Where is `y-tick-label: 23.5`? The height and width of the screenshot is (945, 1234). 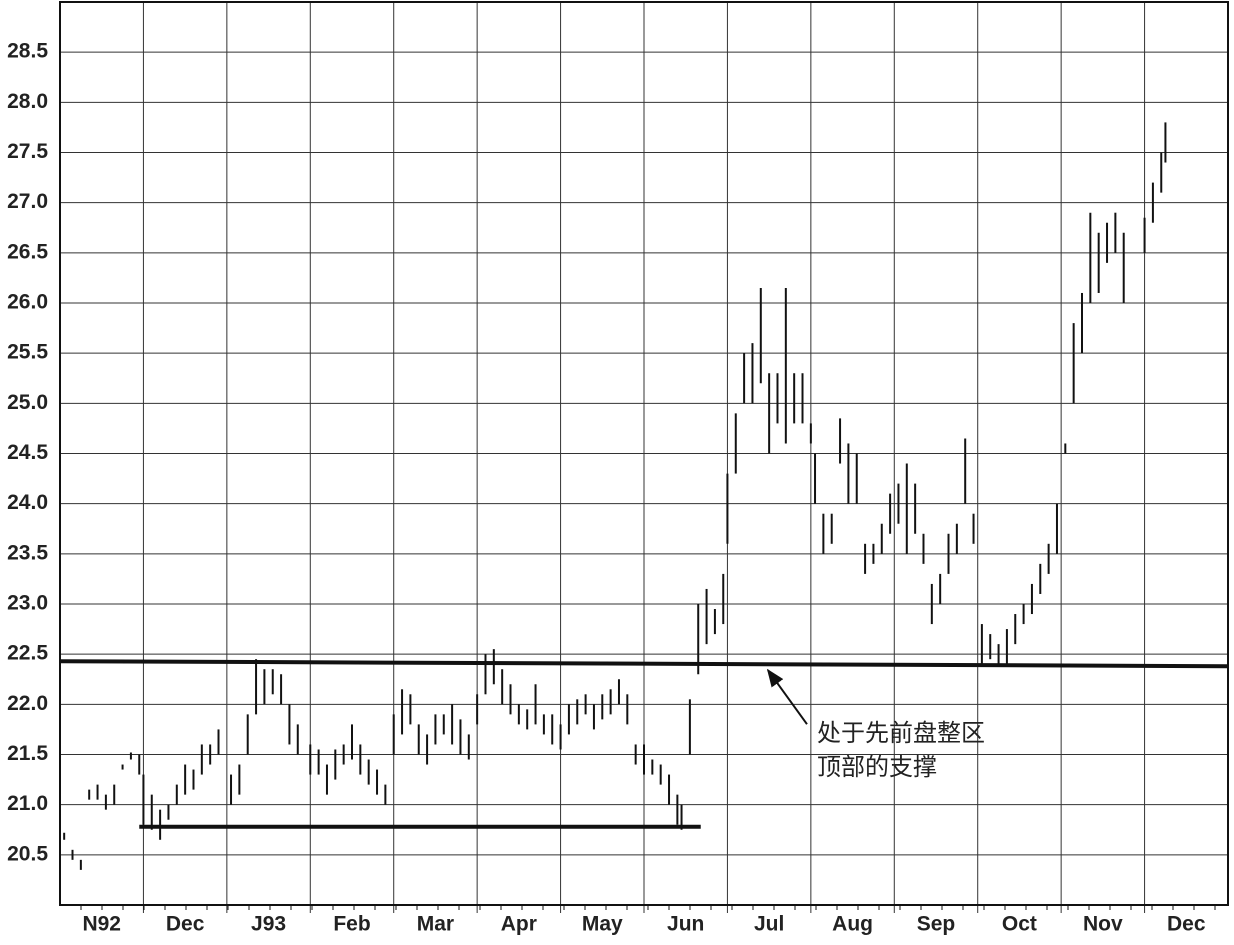
y-tick-label: 23.5 is located at coordinates (27, 552).